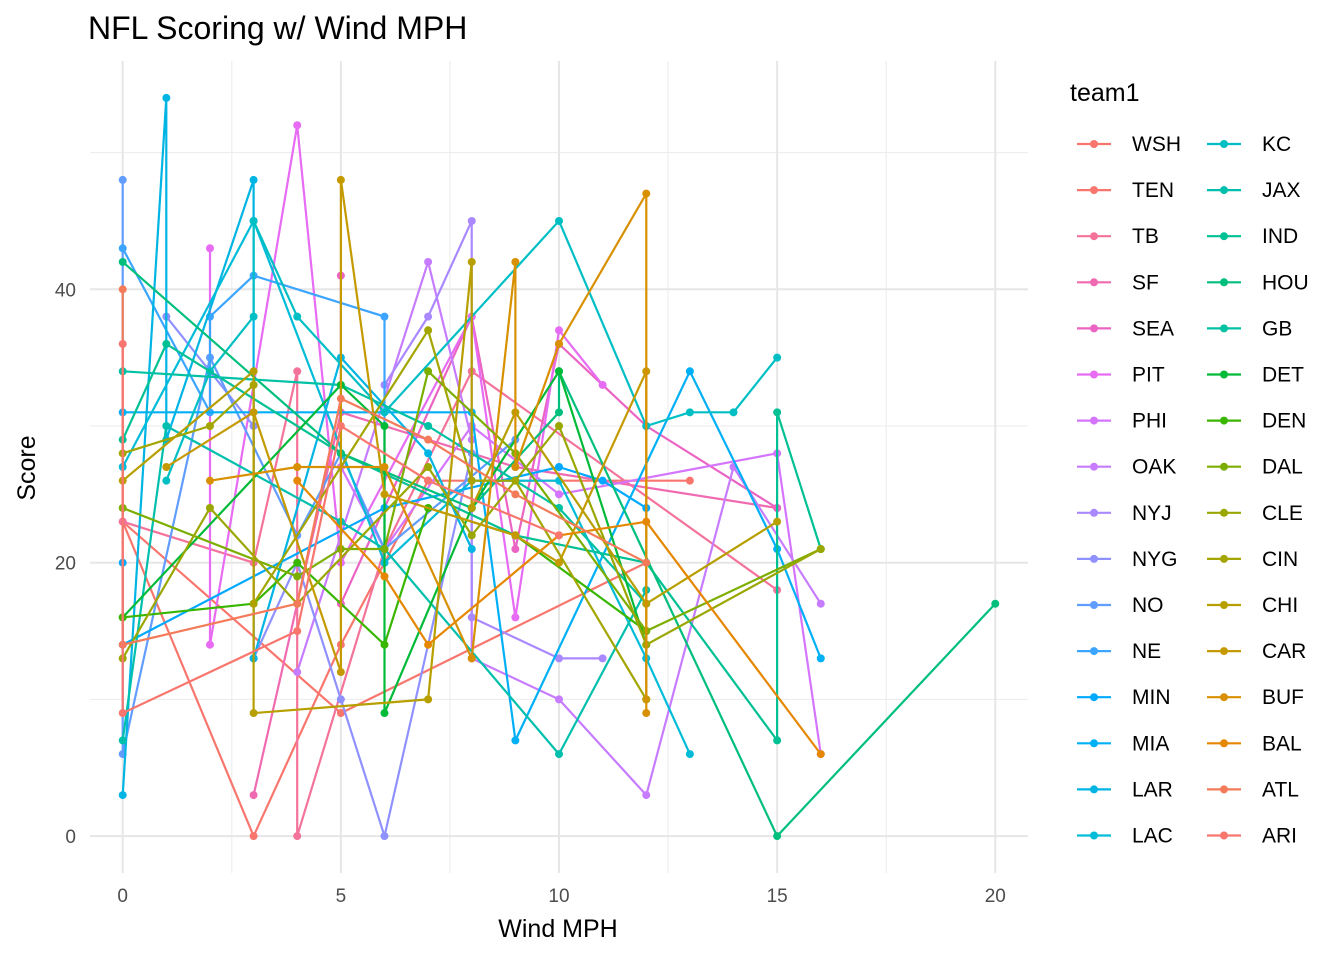  I want to click on legend-label: HOU, so click(1285, 282).